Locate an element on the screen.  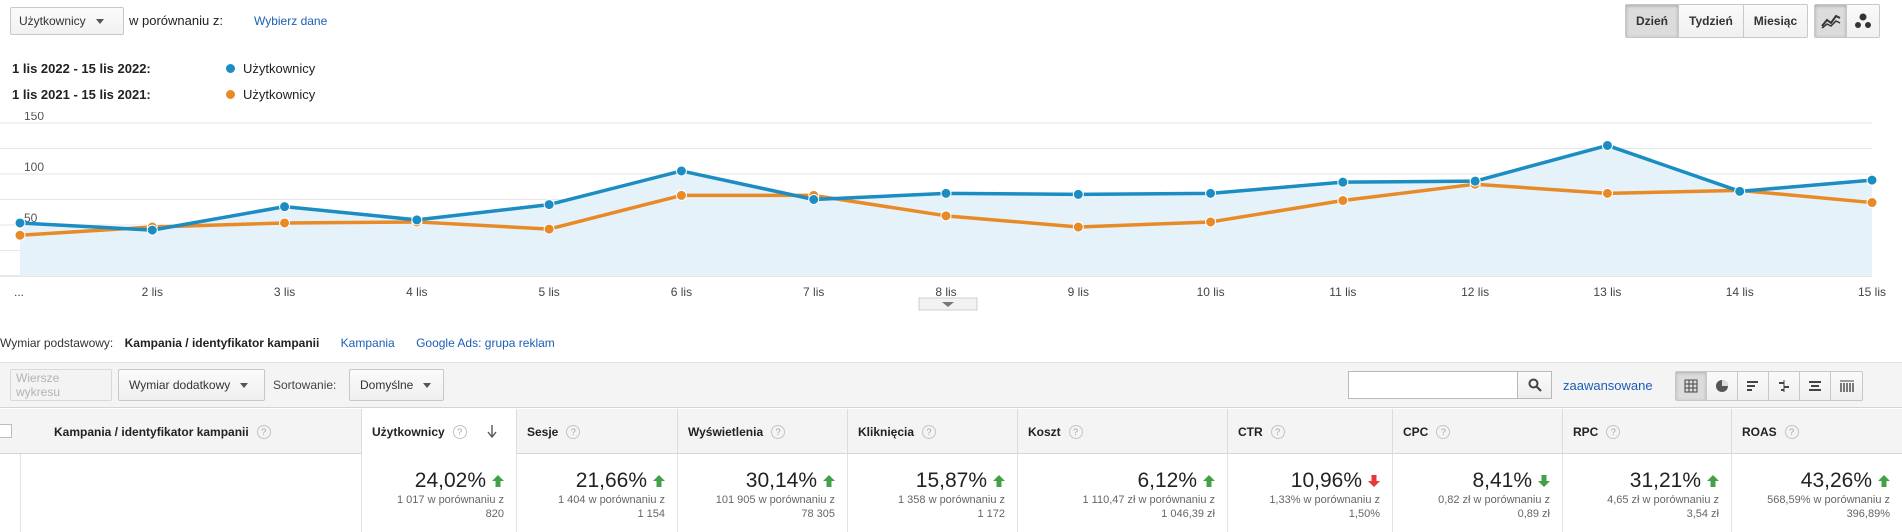
select-all-checkbox is located at coordinates (6, 431).